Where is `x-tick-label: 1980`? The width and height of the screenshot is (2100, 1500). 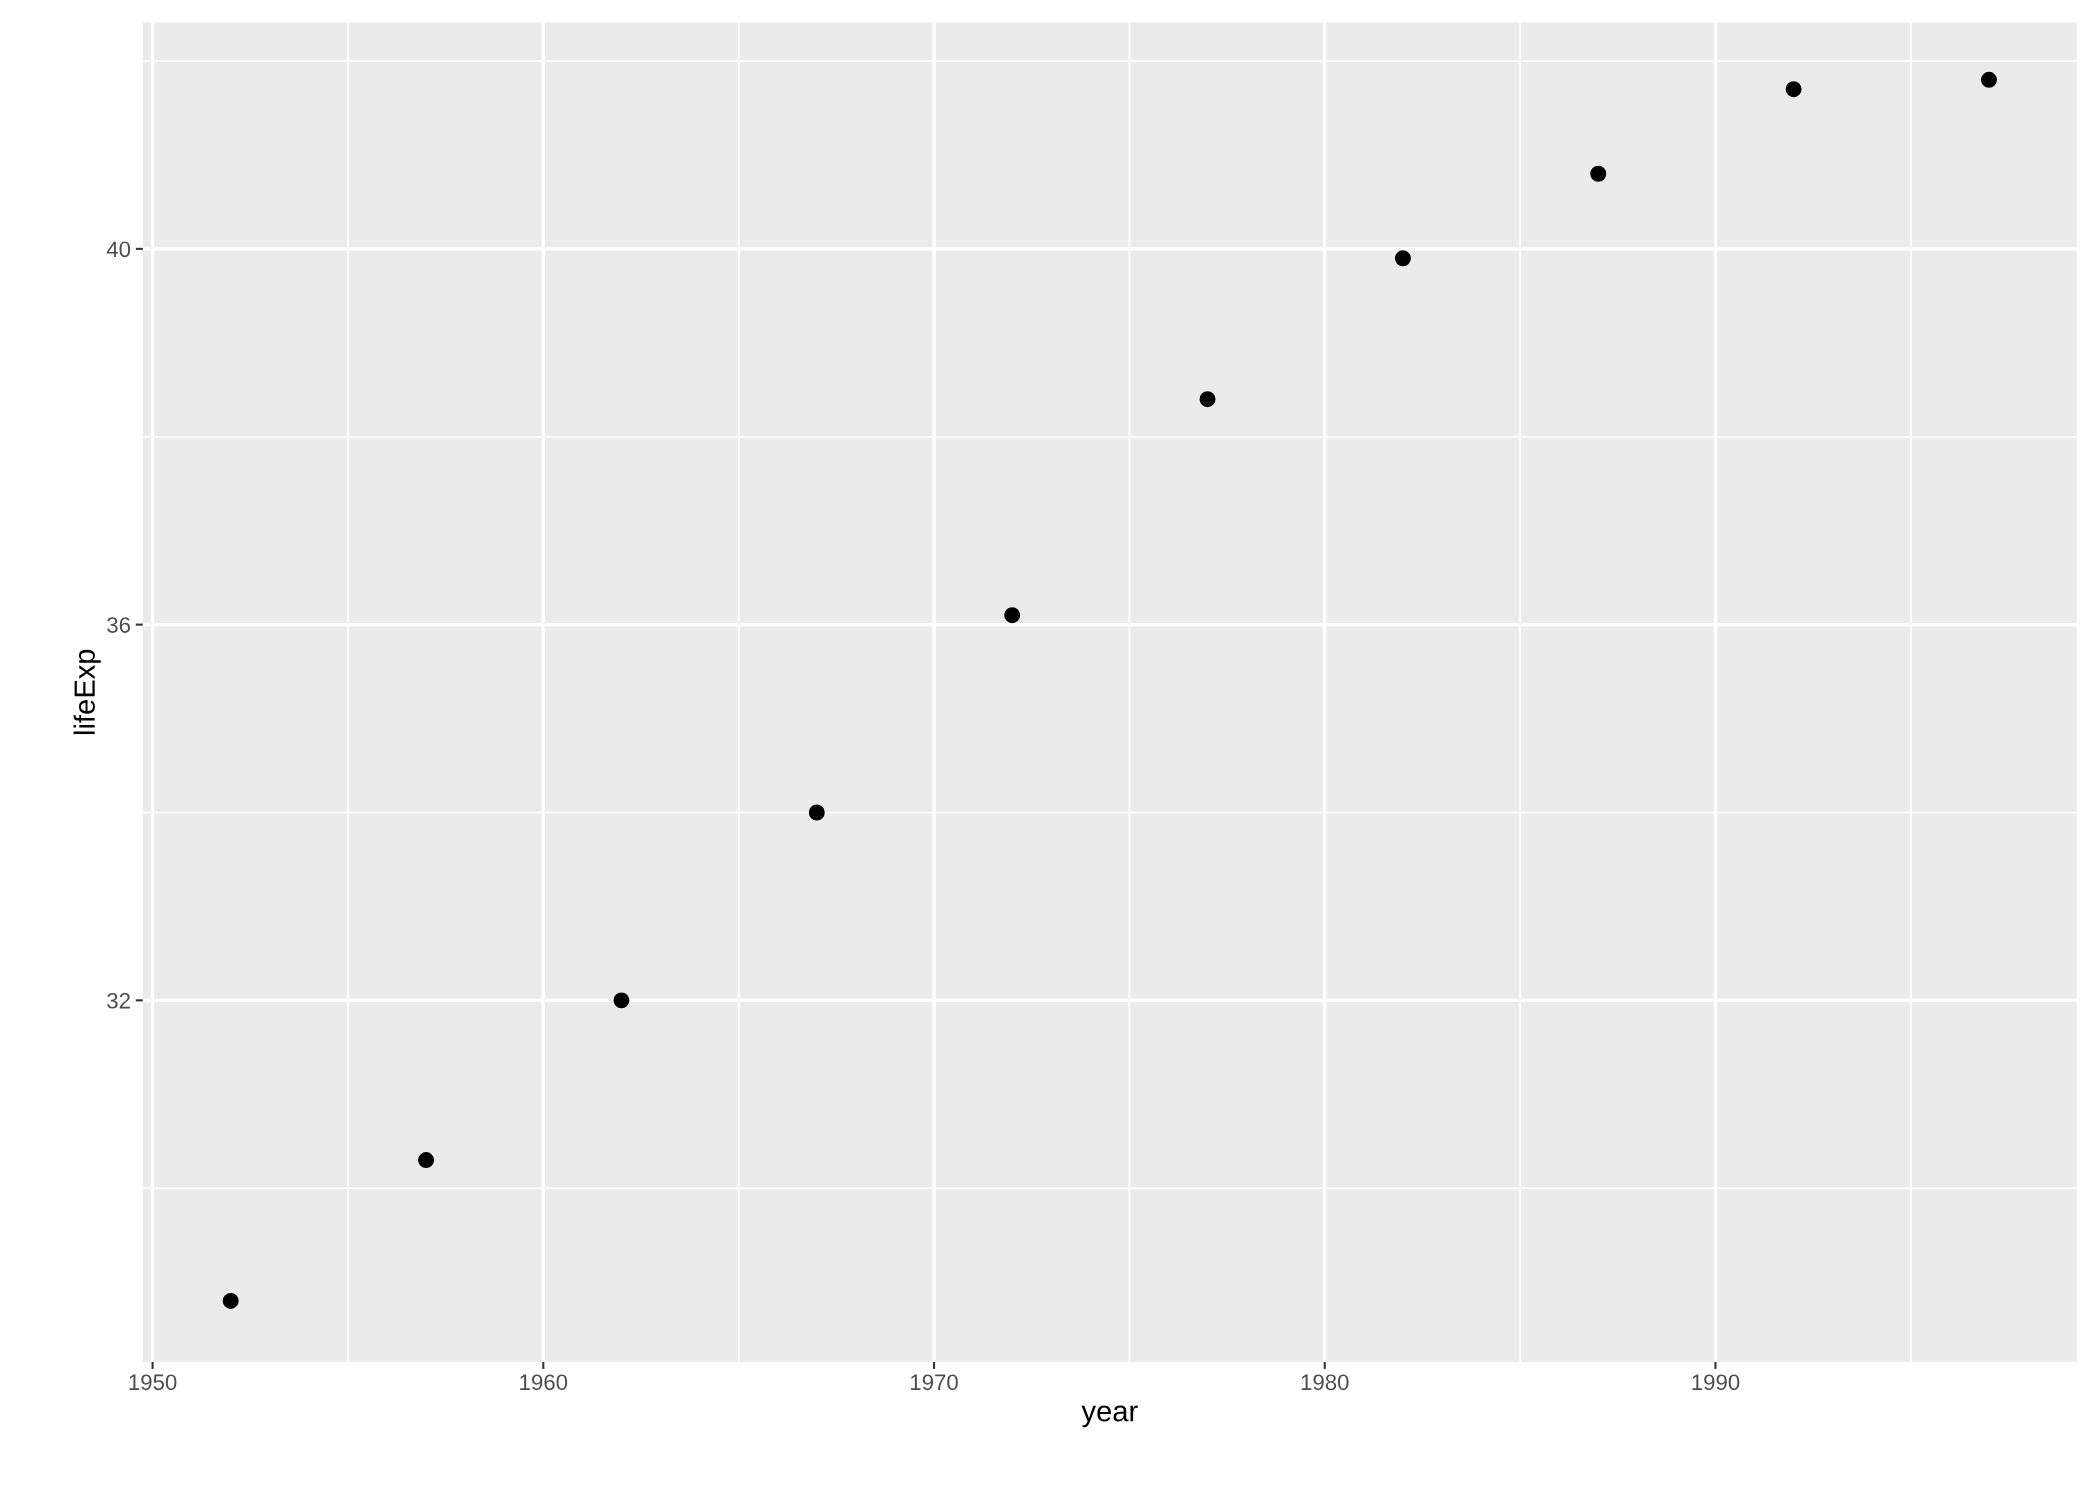
x-tick-label: 1980 is located at coordinates (1325, 1382).